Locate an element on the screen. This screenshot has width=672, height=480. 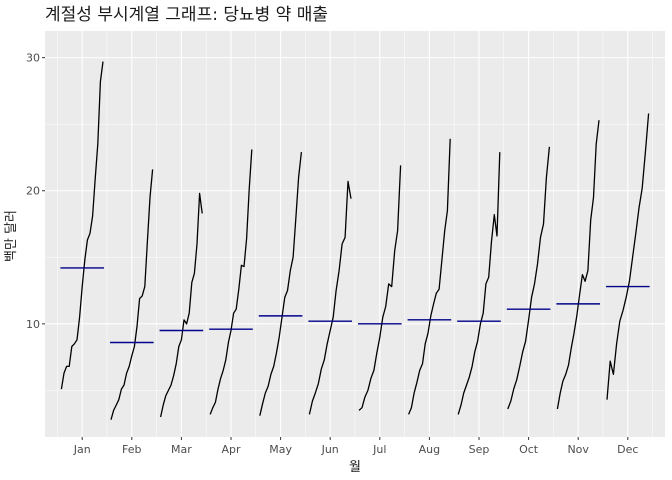
series-line-jun is located at coordinates (330, 297).